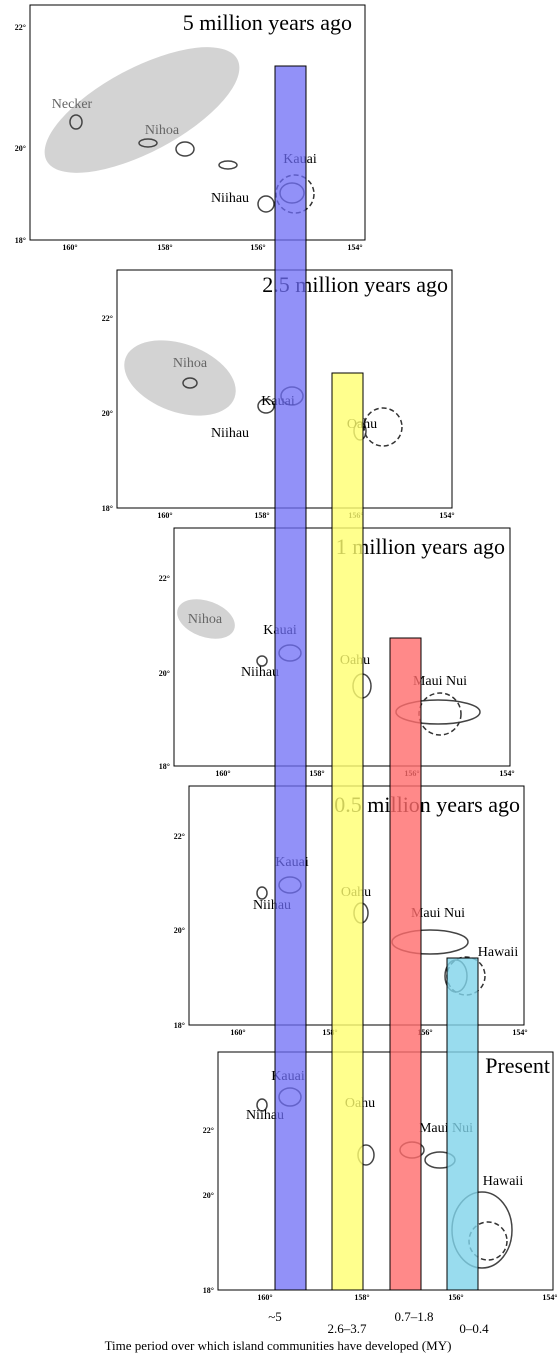  I want to click on kauai-bar, so click(290, 678).